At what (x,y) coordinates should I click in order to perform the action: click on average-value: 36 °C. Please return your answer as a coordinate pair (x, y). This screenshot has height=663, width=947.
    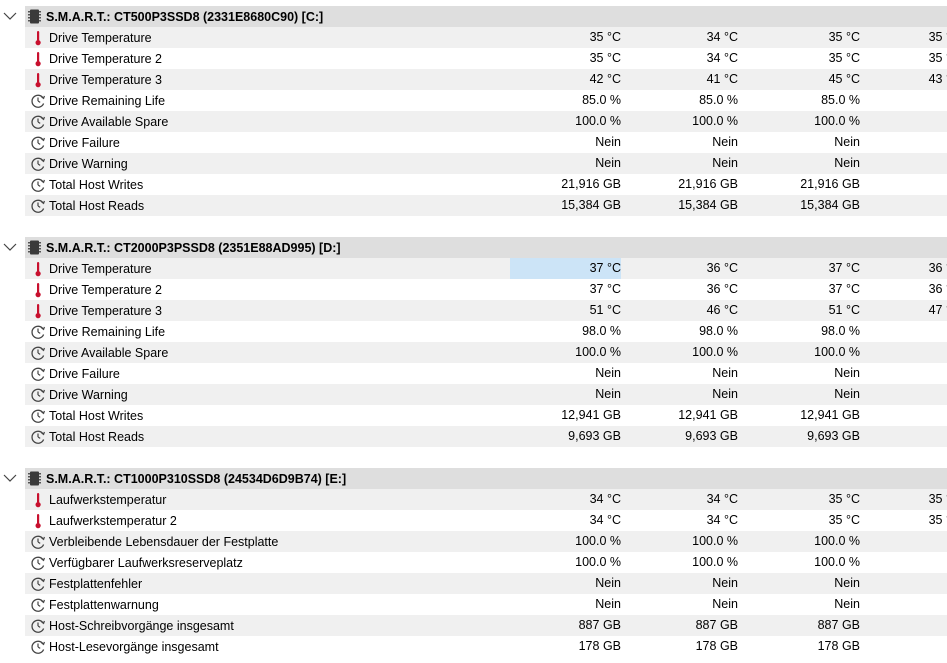
    Looking at the image, I should click on (937, 268).